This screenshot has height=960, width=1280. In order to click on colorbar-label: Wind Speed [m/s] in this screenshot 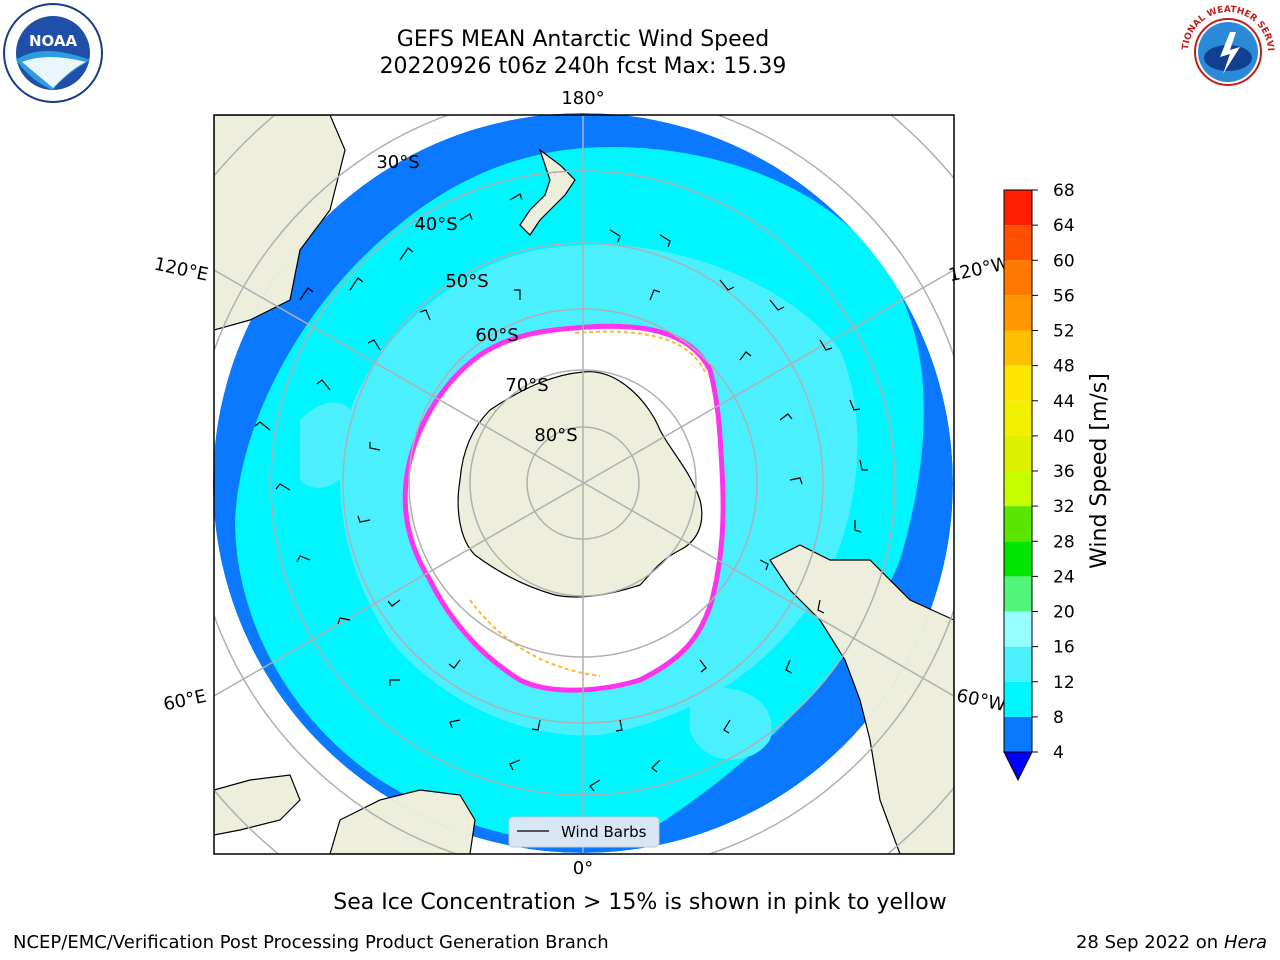, I will do `click(1099, 471)`.